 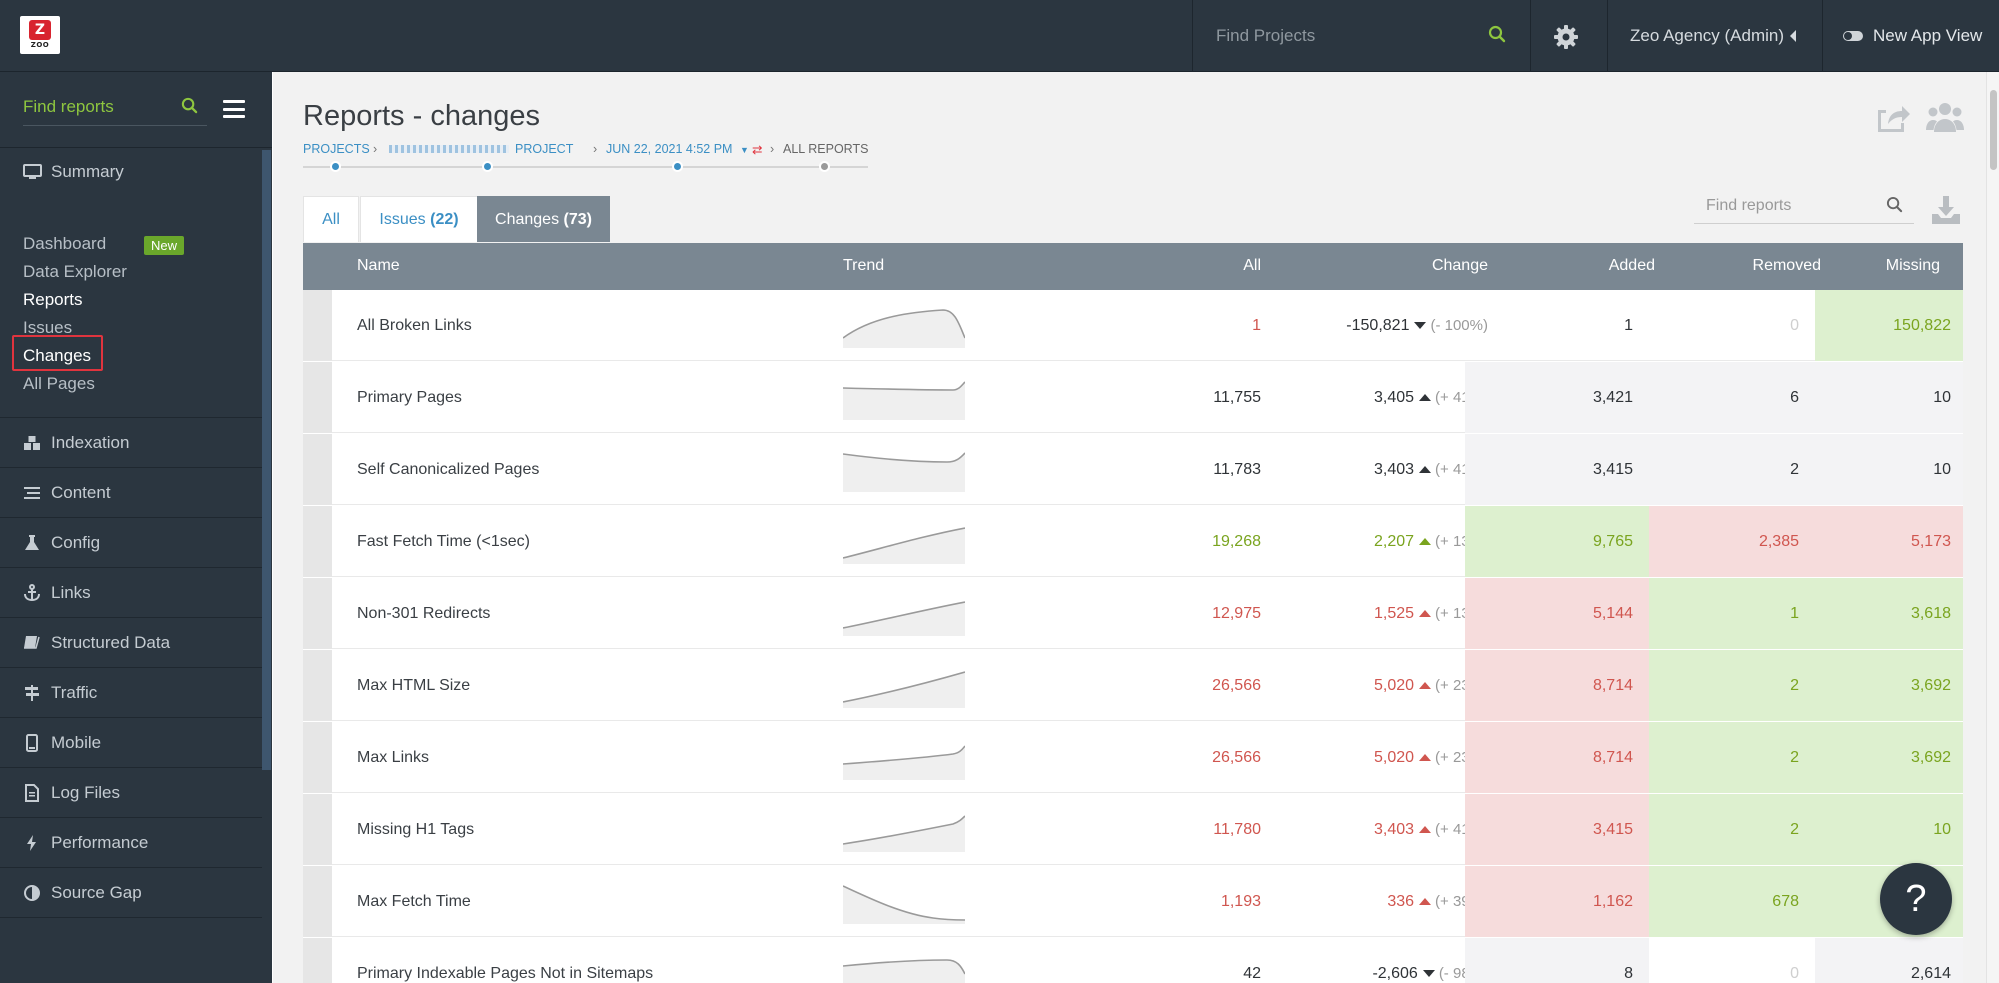 What do you see at coordinates (1992, 527) in the screenshot?
I see `page-scrollbar` at bounding box center [1992, 527].